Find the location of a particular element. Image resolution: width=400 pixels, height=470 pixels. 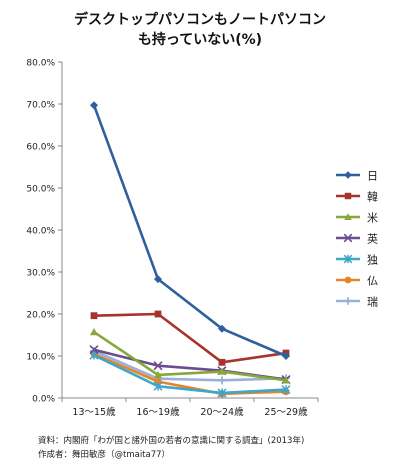

legend-label-米: 米 is located at coordinates (372, 218).